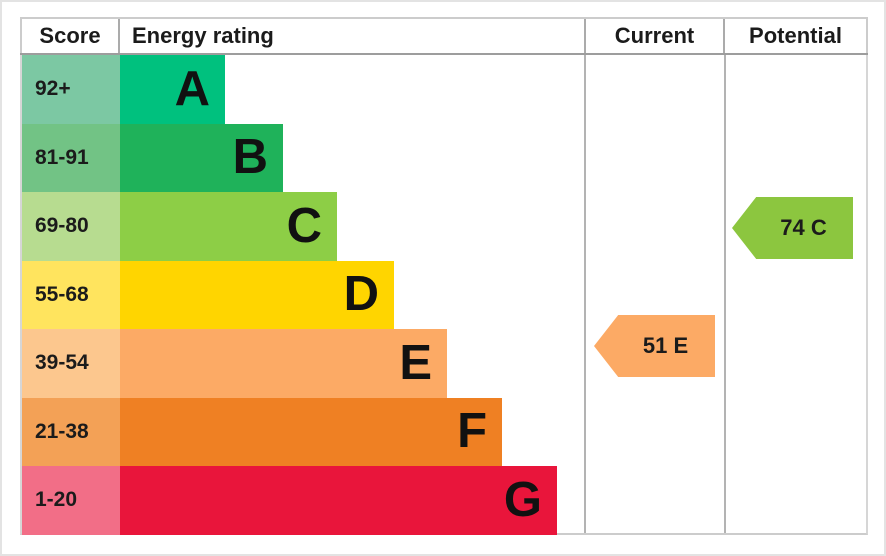 The width and height of the screenshot is (886, 556). I want to click on score-cell-f: 21-38, so click(71, 431).